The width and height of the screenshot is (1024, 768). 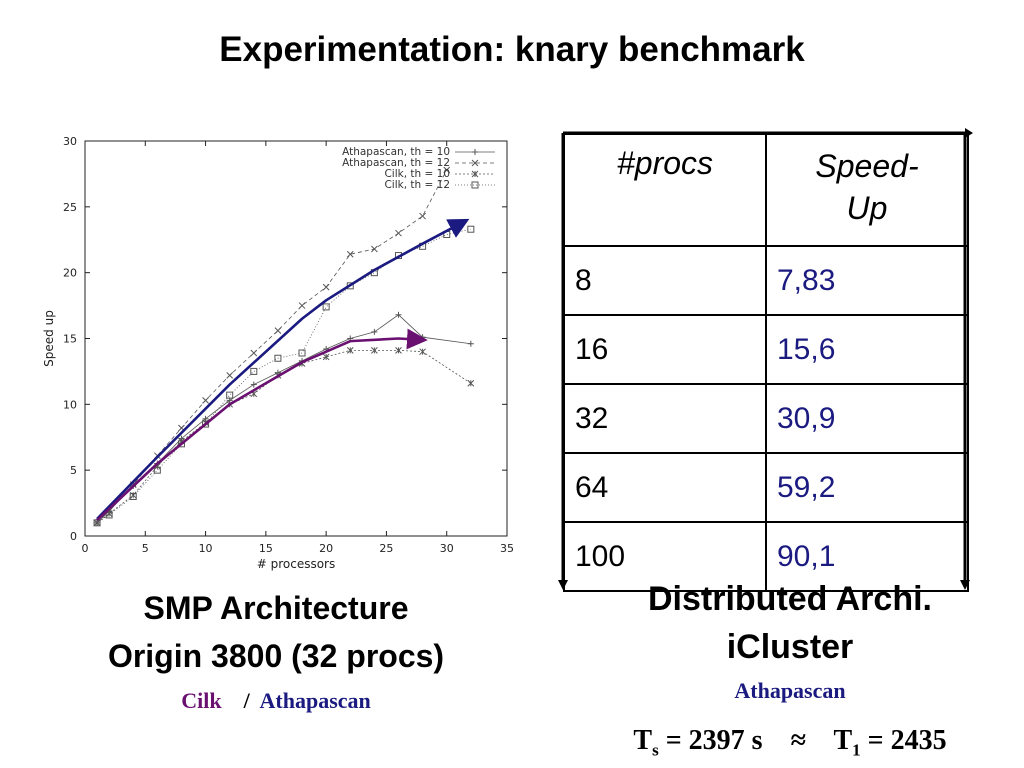 What do you see at coordinates (447, 548) in the screenshot?
I see `x-tick-label: 30` at bounding box center [447, 548].